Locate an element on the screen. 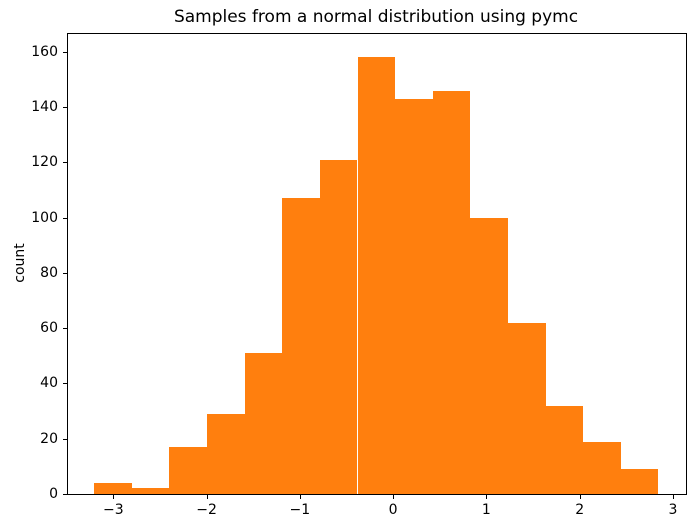 Image resolution: width=695 pixels, height=528 pixels. y-axis-tick-label: 40 is located at coordinates (49, 383).